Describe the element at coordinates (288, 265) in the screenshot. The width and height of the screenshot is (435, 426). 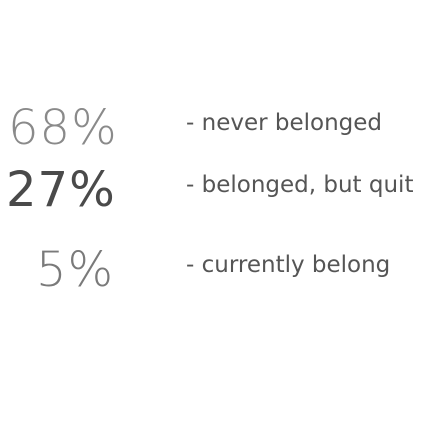
I see `stat-label: - currently belong` at that location.